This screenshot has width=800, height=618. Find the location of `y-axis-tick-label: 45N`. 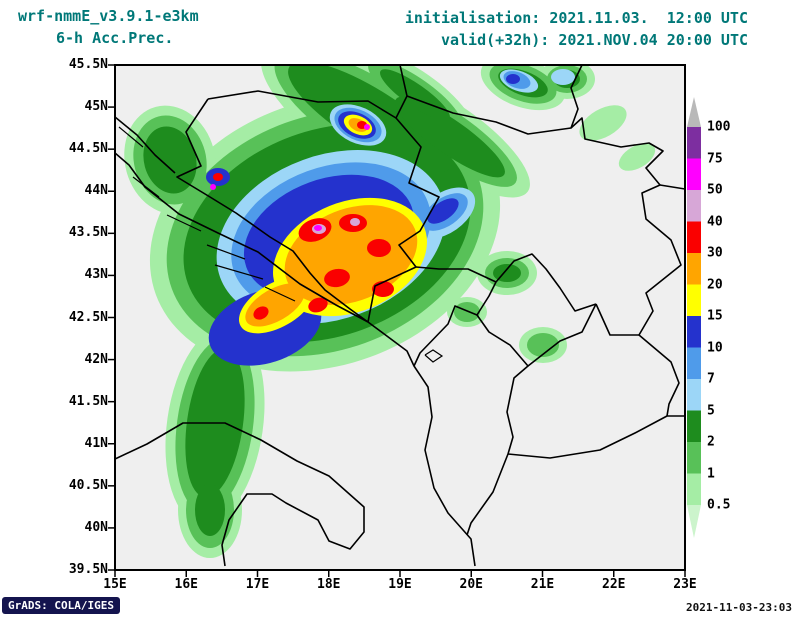

y-axis-tick-label: 45N is located at coordinates (96, 107).